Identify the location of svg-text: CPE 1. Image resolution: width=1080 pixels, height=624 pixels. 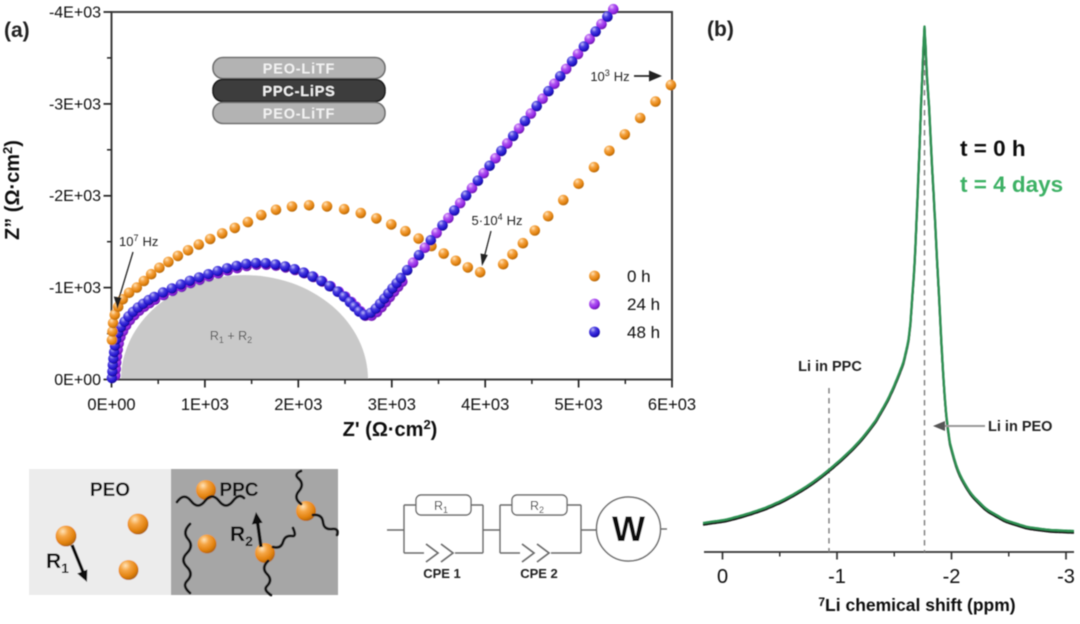
(442, 573).